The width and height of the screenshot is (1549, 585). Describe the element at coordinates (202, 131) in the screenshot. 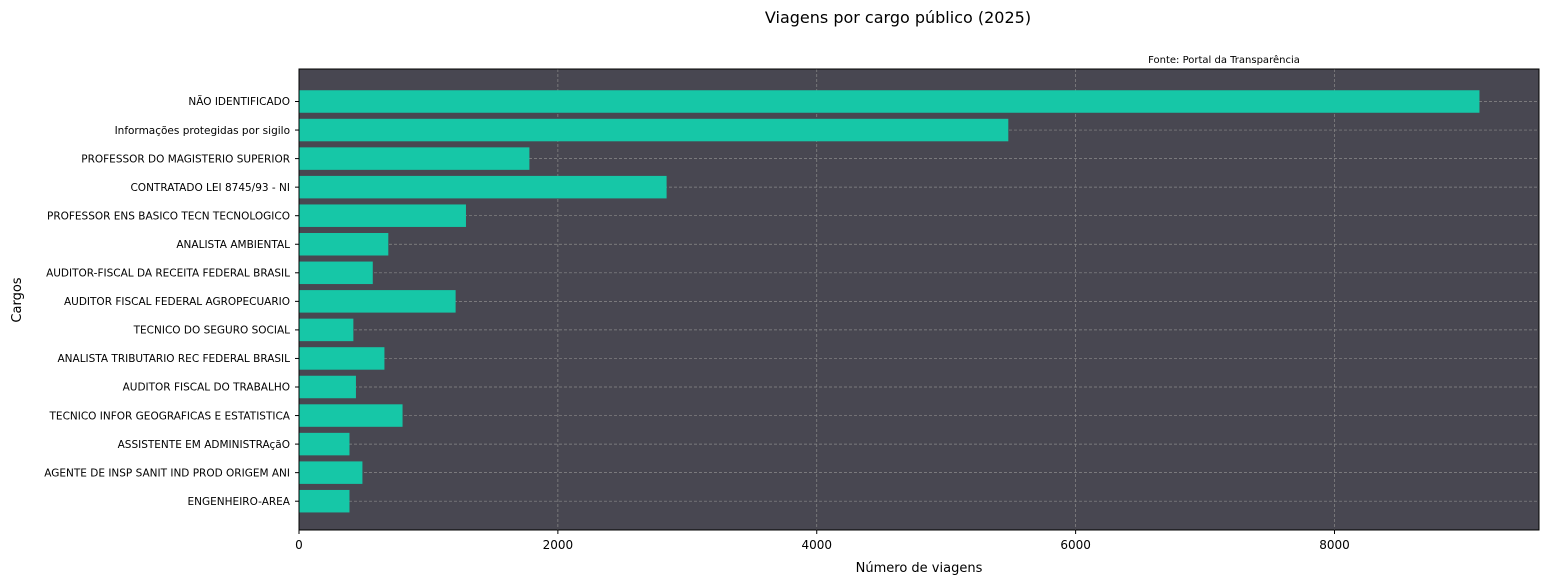

I see `y-tick-label: Informações protegidas por sigilo` at that location.